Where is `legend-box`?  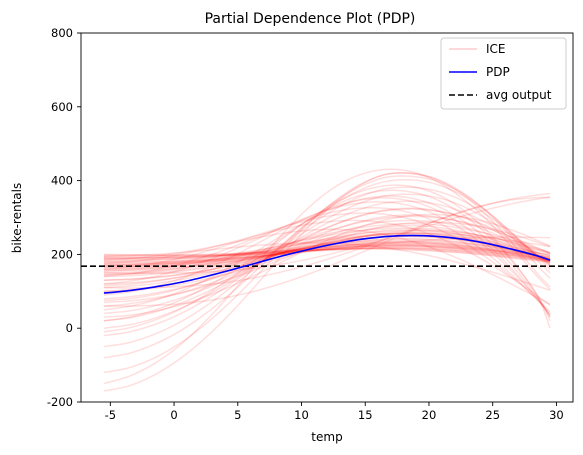
legend-box is located at coordinates (503, 73).